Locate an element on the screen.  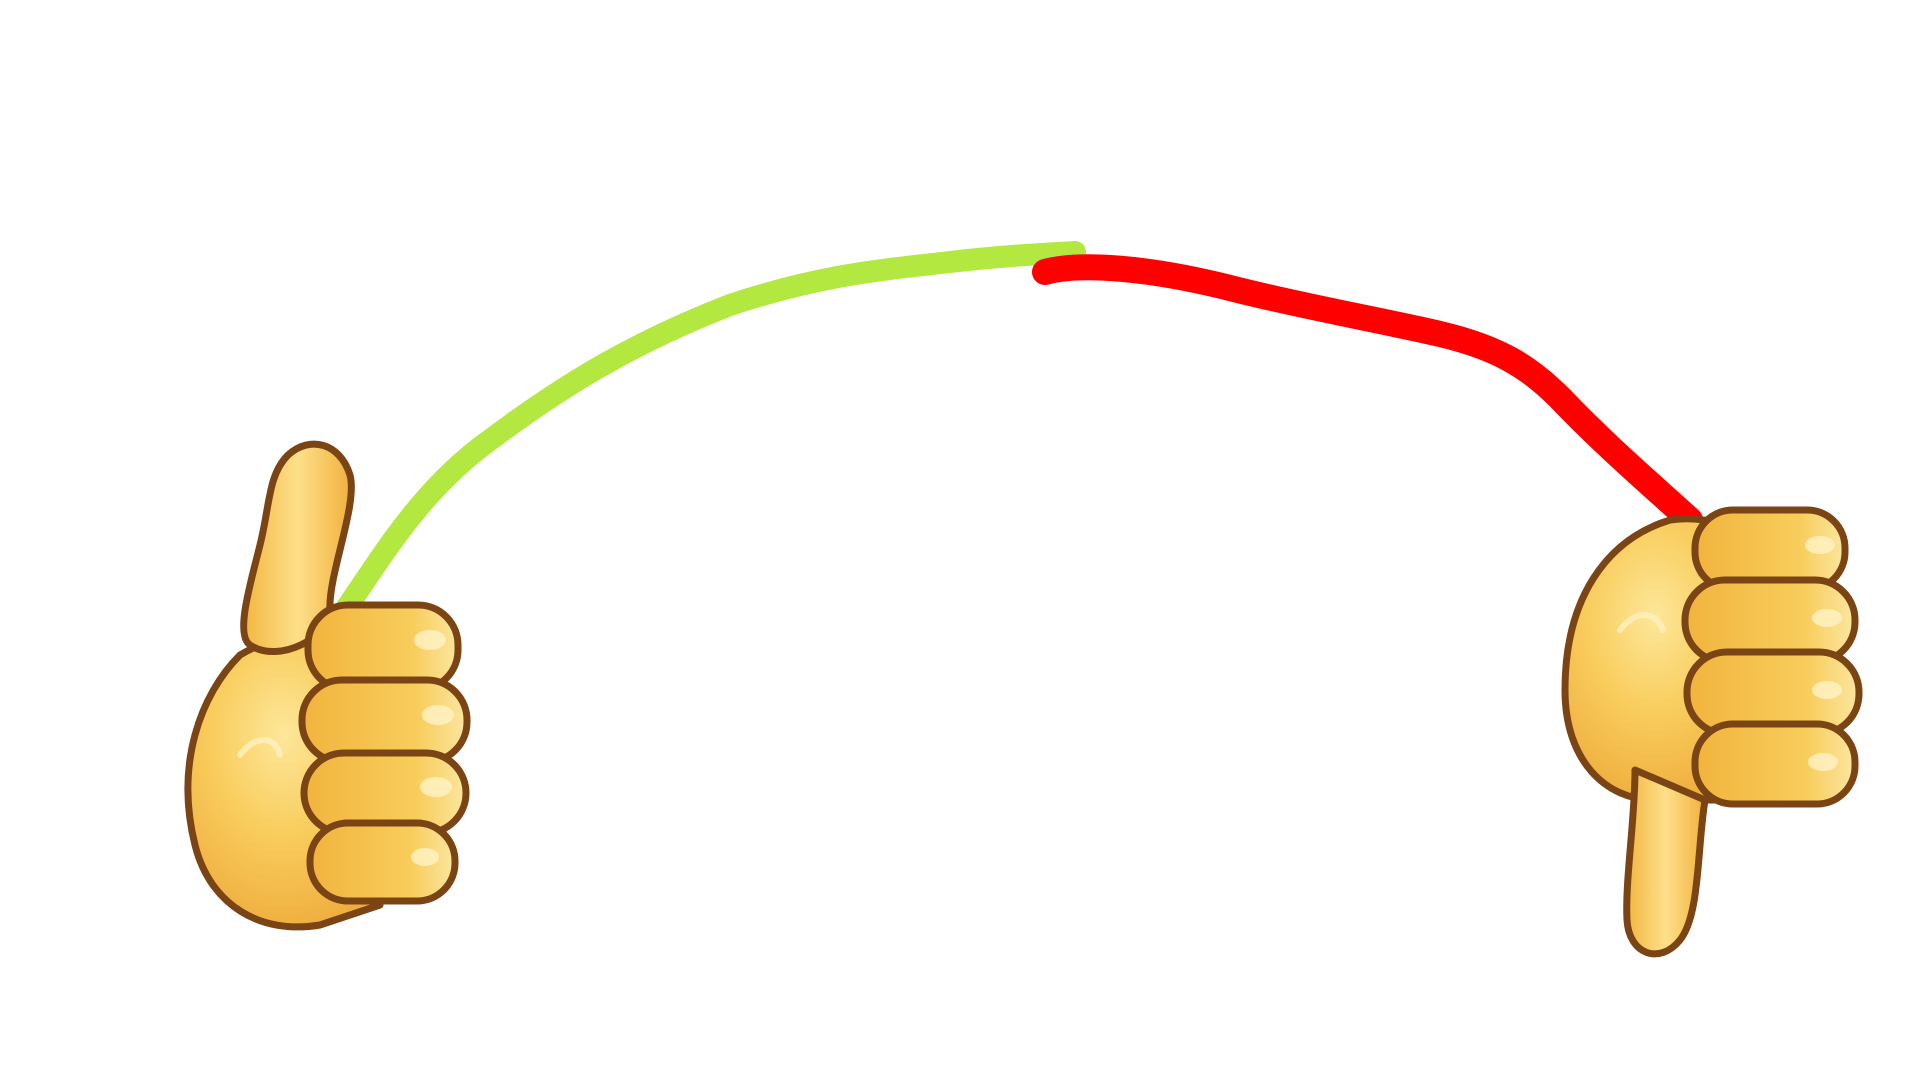
green-arc-segment is located at coordinates (710, 431).